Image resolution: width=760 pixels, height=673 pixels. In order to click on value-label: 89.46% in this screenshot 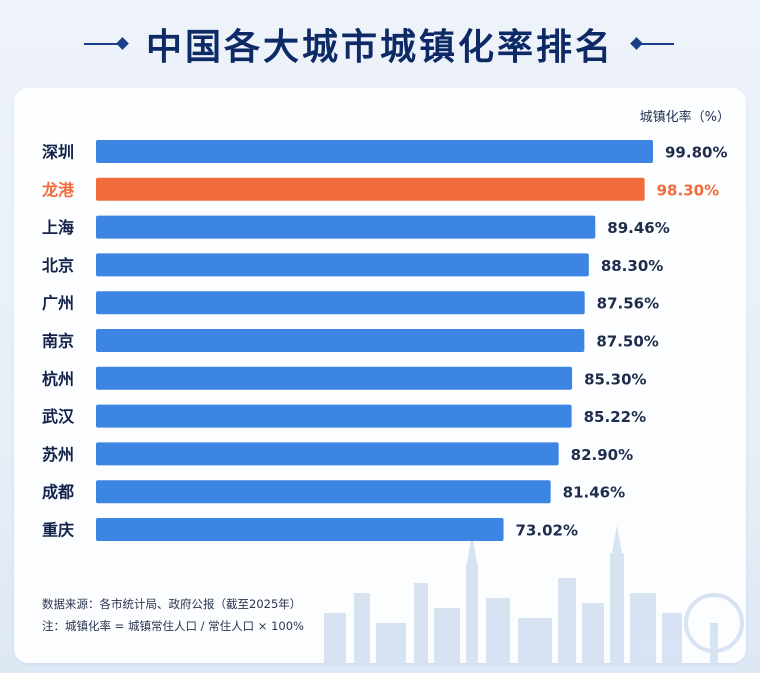, I will do `click(638, 228)`.